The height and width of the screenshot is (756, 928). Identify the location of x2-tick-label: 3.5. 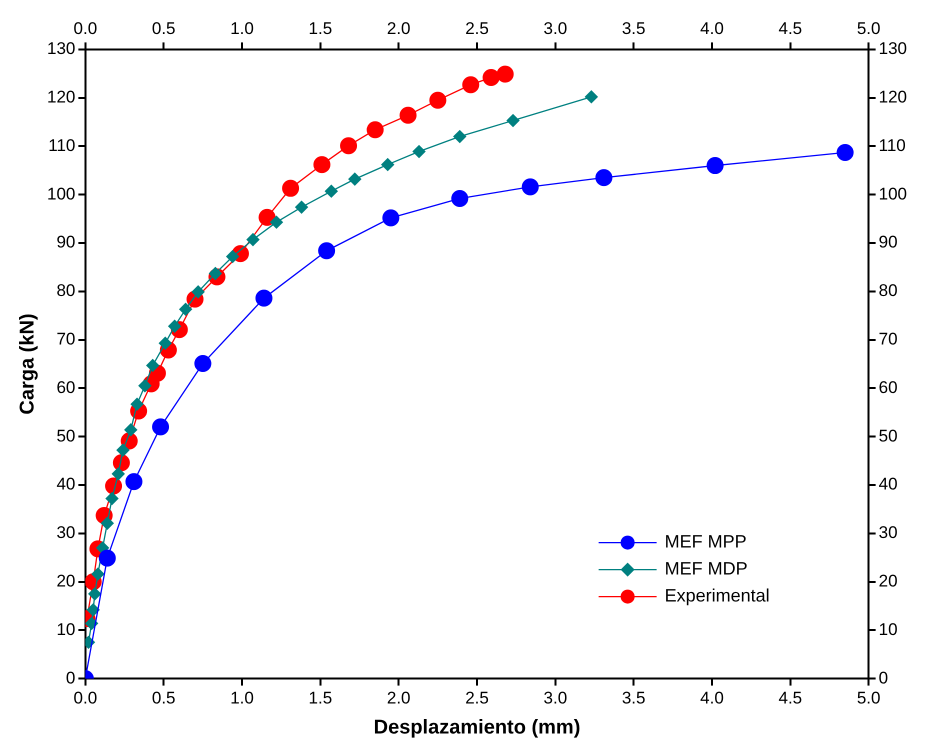
(634, 28).